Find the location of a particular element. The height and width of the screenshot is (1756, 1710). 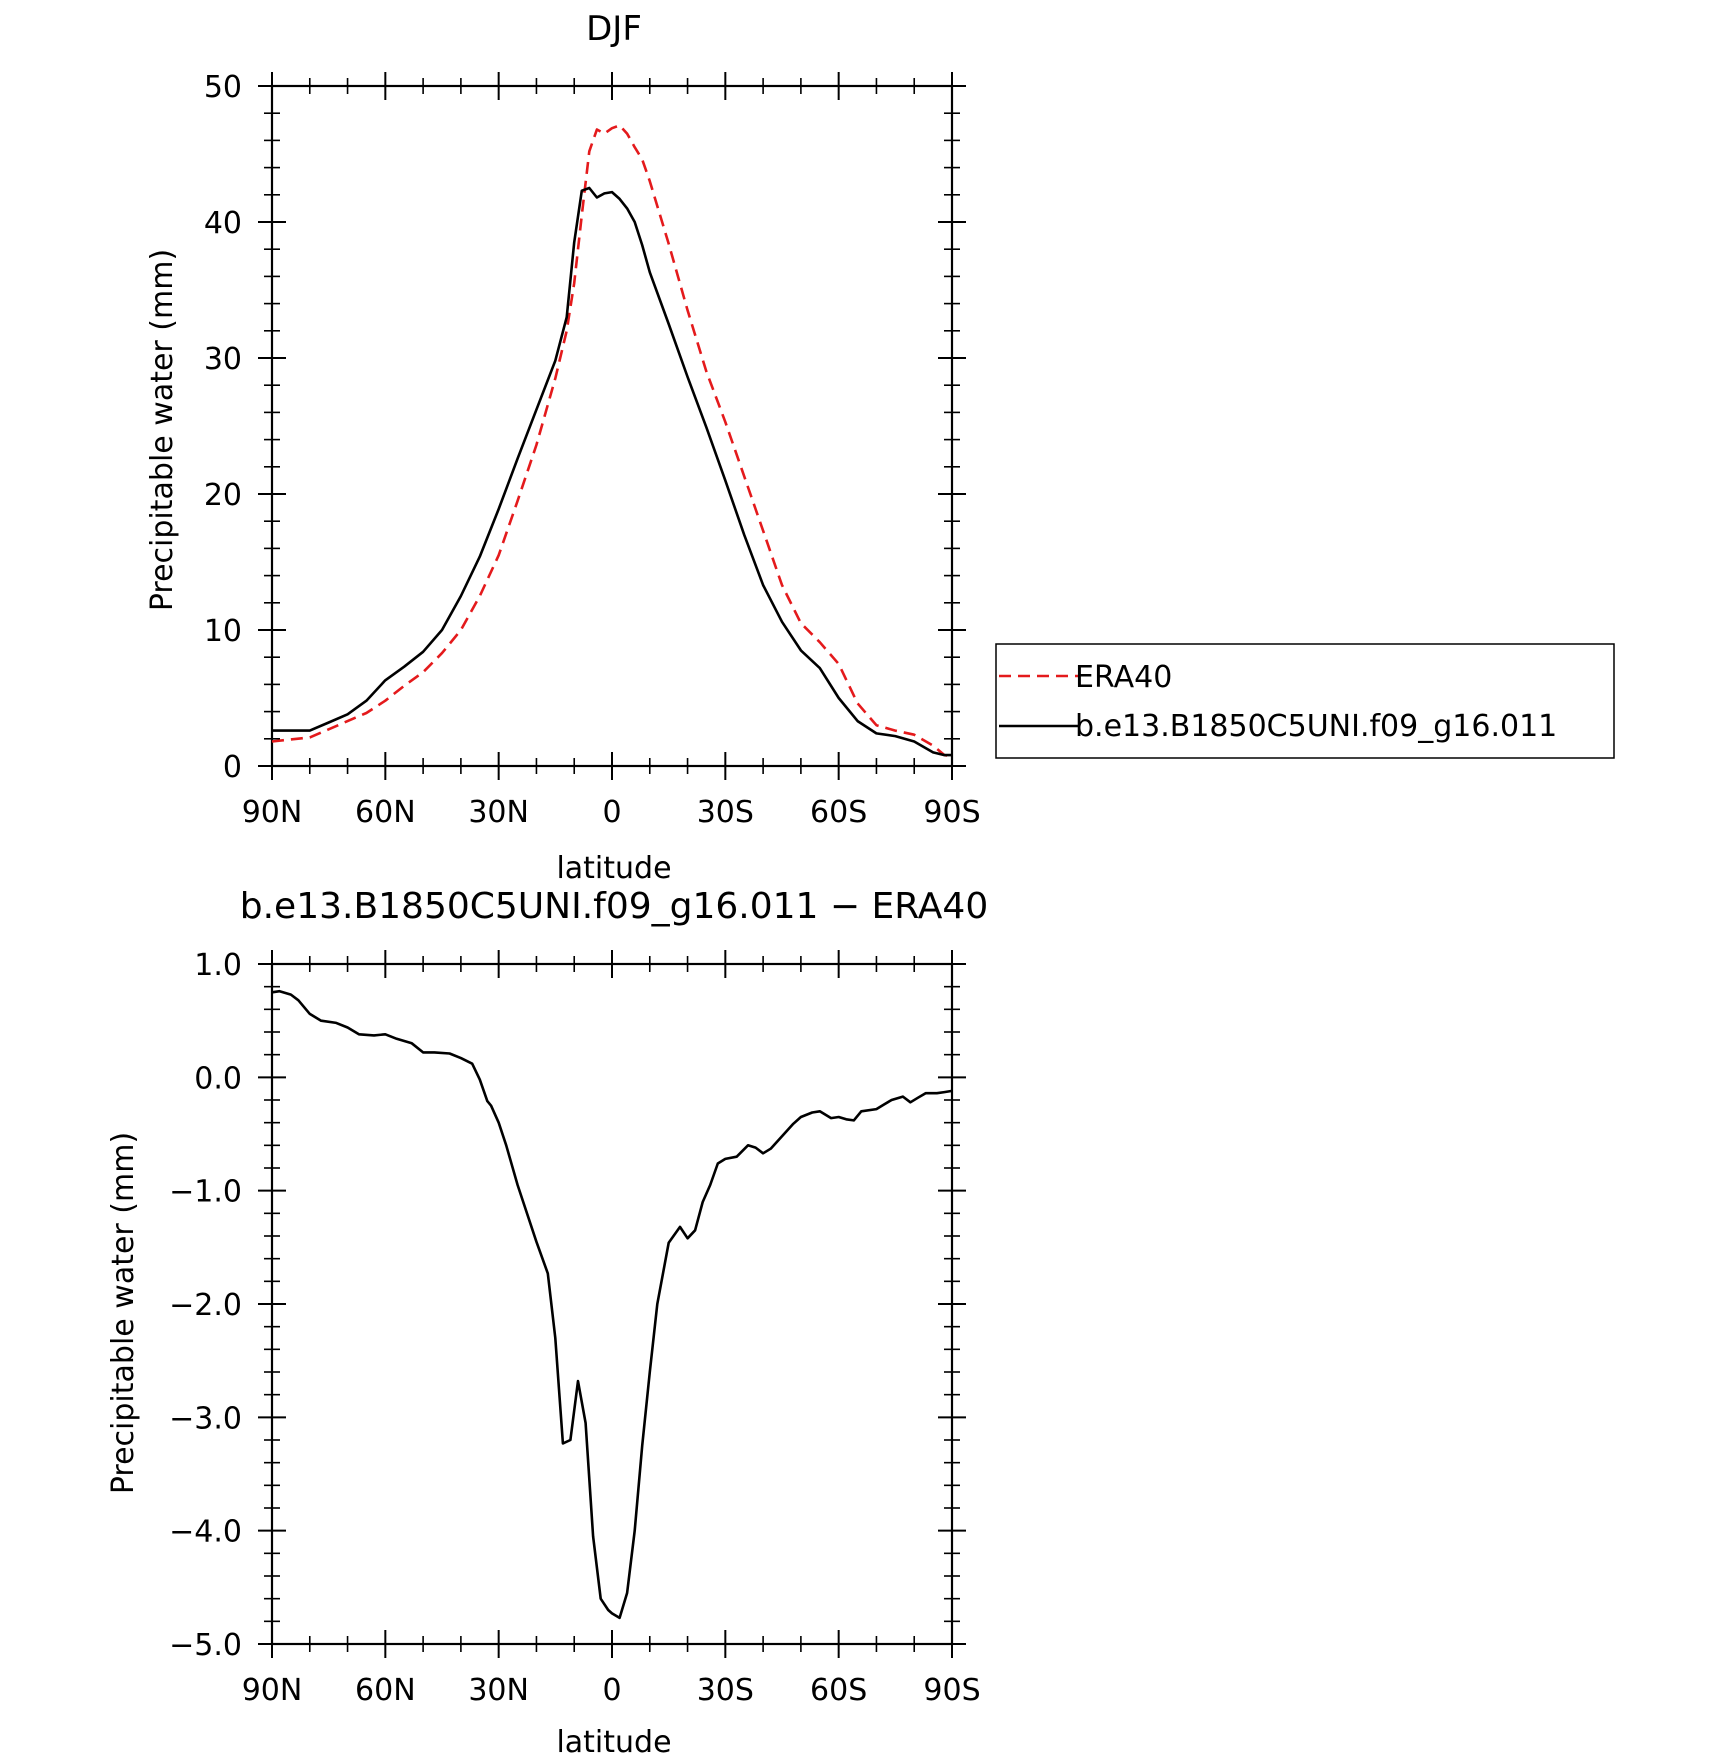

top-x-tick-label: 90S is located at coordinates (951, 812).